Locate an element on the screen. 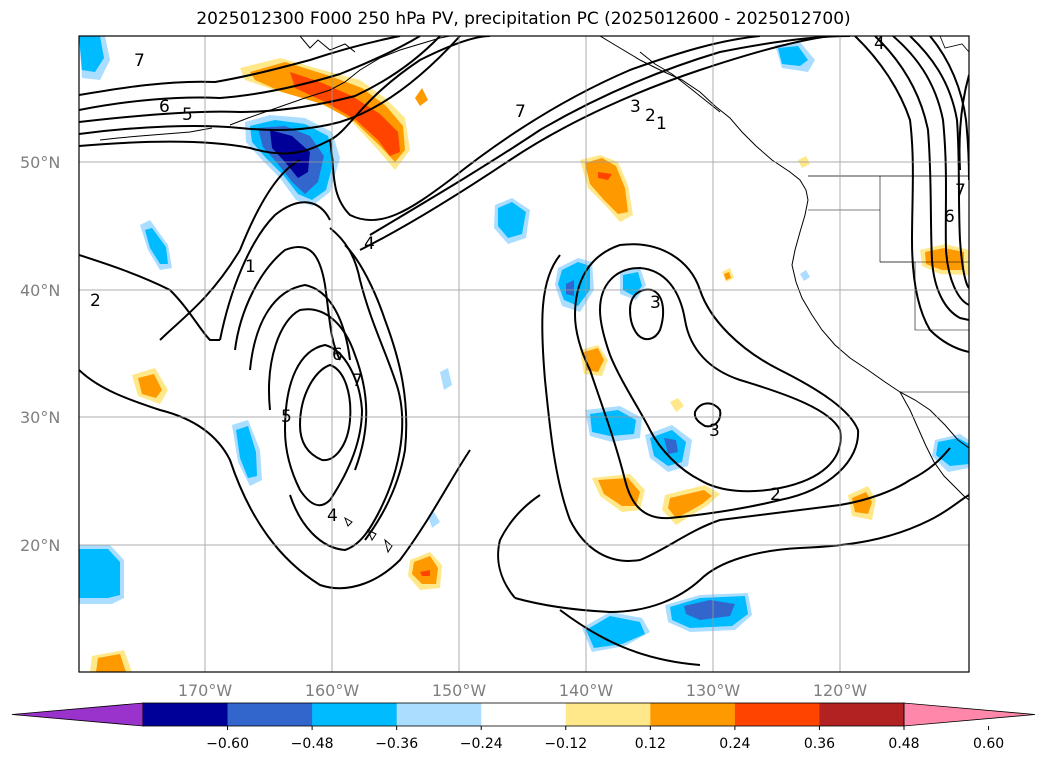 The height and width of the screenshot is (765, 1047). colorbar-tick-label: −0.24 is located at coordinates (481, 744).